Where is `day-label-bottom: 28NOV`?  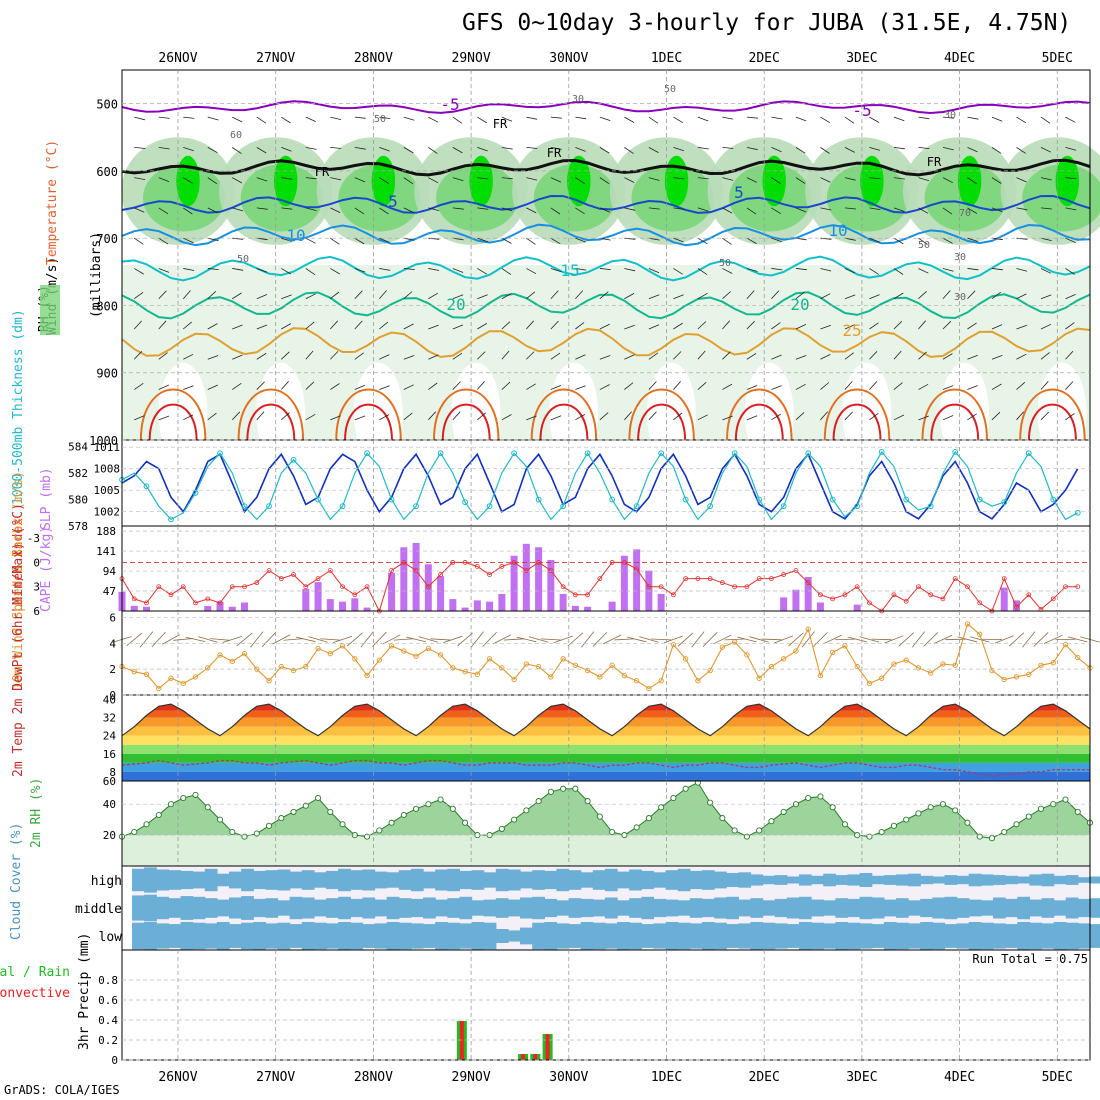
day-label-bottom: 28NOV is located at coordinates (373, 1077).